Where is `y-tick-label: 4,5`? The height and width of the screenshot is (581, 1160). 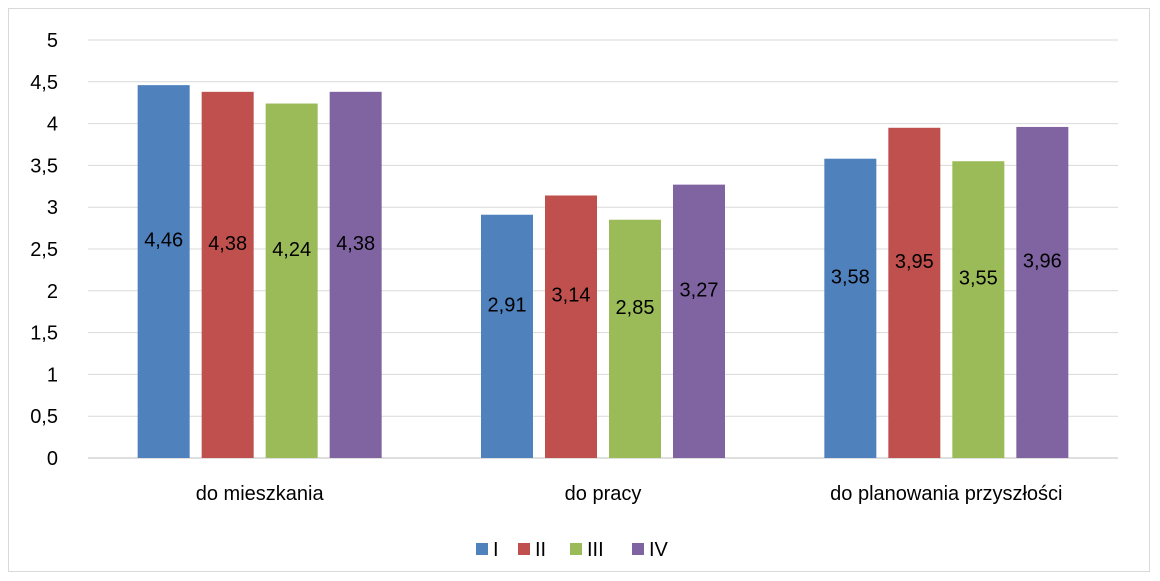 y-tick-label: 4,5 is located at coordinates (44, 83).